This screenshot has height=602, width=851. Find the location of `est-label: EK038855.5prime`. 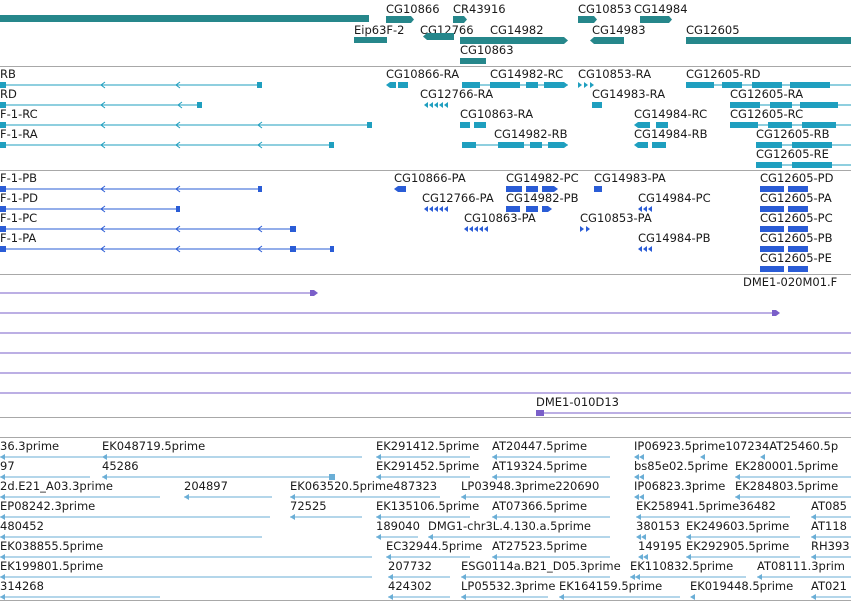

est-label: EK038855.5prime is located at coordinates (51, 546).